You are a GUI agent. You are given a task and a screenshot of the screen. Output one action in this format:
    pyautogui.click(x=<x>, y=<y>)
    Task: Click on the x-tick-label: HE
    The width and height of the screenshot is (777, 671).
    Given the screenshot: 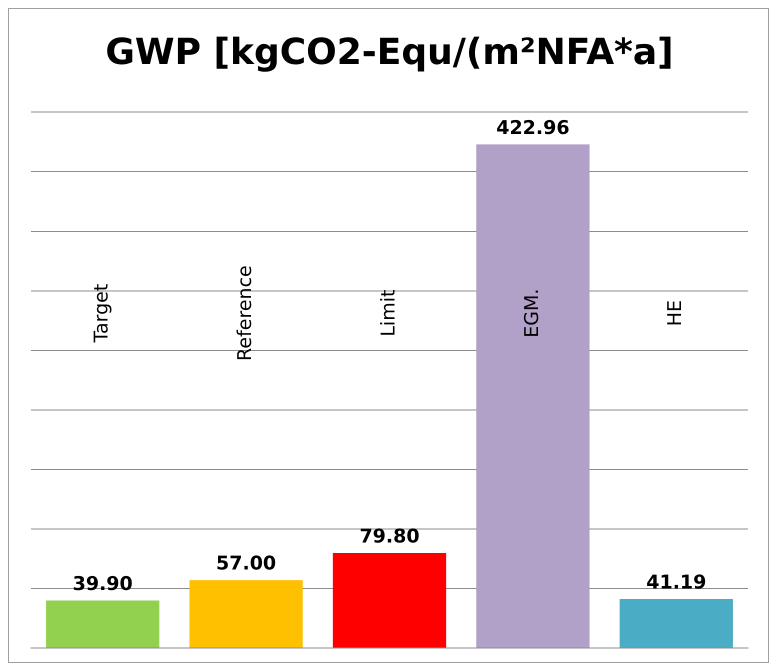 What is the action you would take?
    pyautogui.click(x=675, y=313)
    